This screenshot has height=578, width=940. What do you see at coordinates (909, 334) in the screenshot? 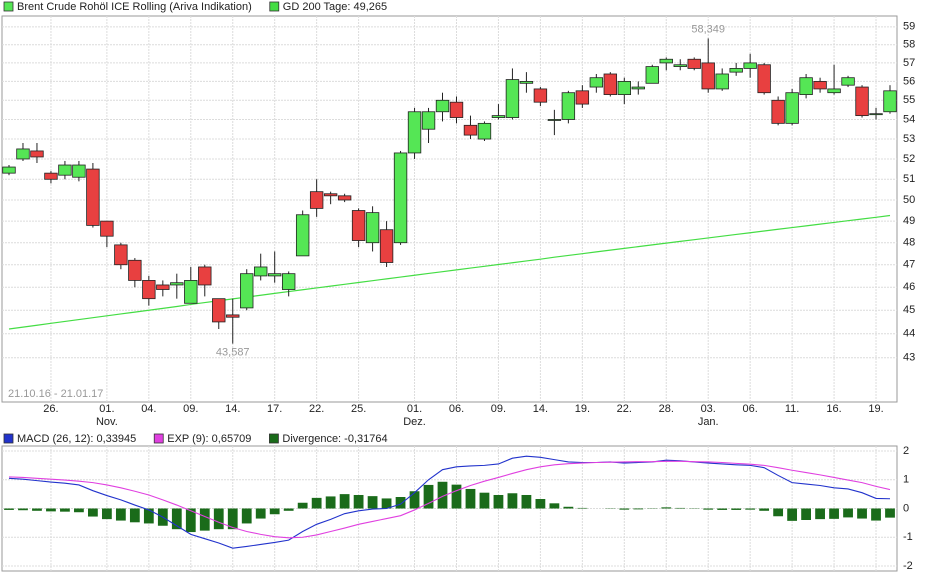
I see `y-tick-label: 44` at bounding box center [909, 334].